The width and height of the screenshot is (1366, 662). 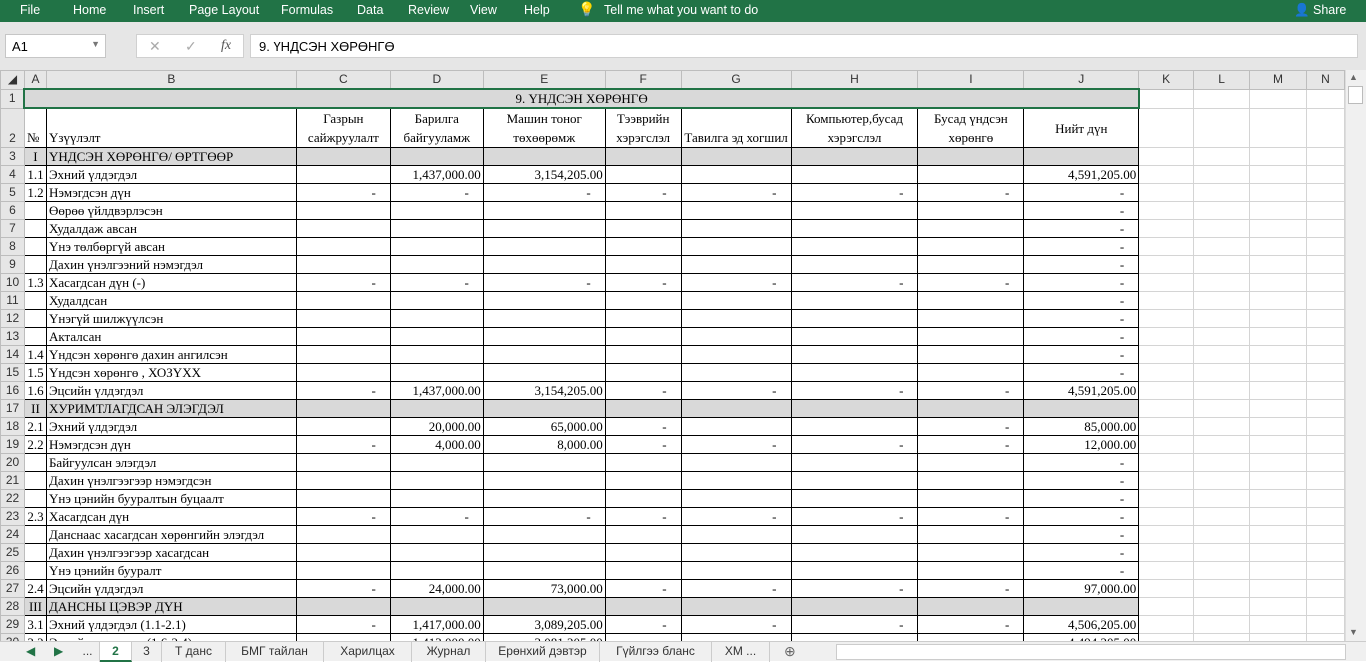 I want to click on row-label-cell: Үнэ төлбөргүй авсан, so click(x=171, y=246).